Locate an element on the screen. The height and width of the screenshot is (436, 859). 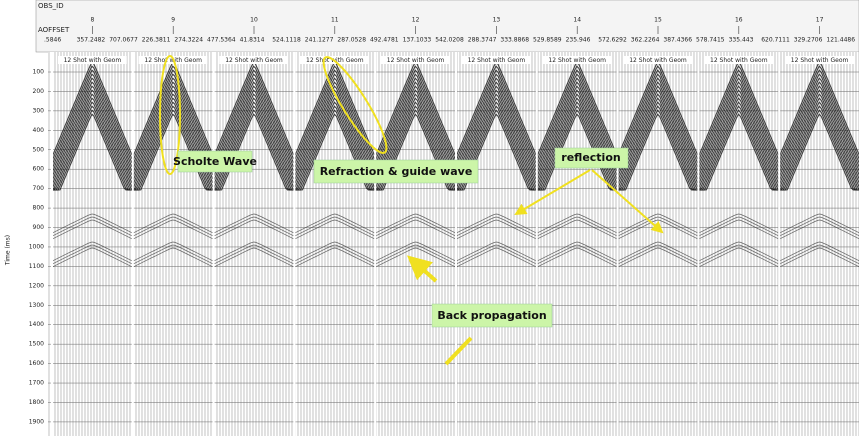
highlight-ellipse is located at coordinates (355, 105).